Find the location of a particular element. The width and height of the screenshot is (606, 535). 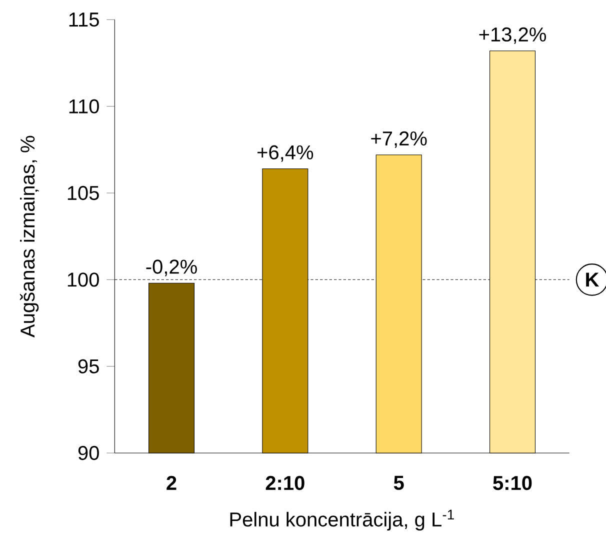

y-tick-label: 95 is located at coordinates (88, 366).